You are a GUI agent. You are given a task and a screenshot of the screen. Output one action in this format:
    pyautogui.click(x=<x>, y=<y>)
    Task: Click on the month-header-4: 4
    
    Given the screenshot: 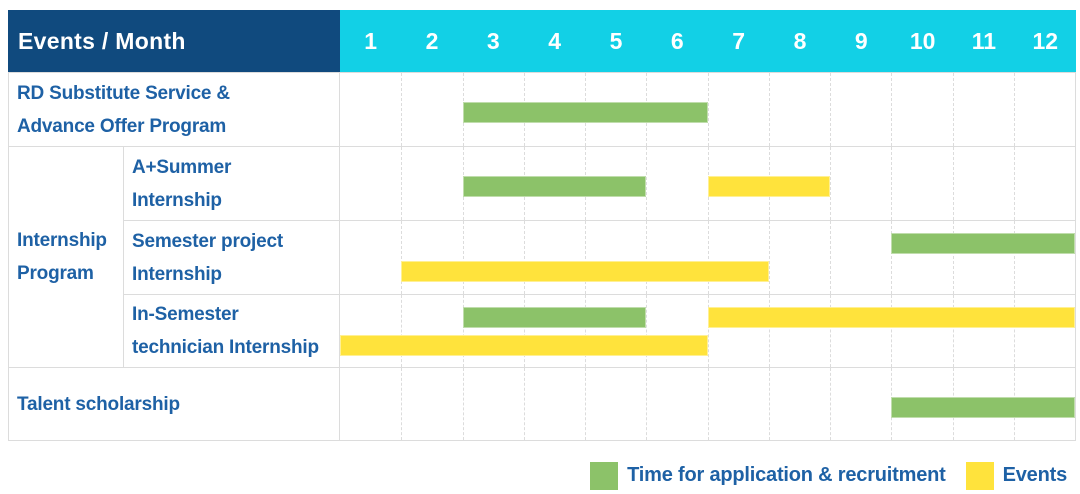 What is the action you would take?
    pyautogui.click(x=555, y=40)
    